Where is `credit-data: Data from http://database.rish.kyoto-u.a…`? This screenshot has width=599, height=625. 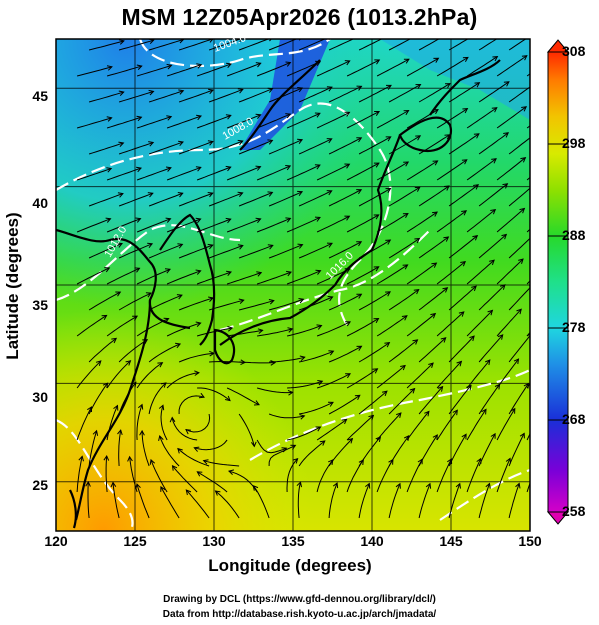
credit-data: Data from http://database.rish.kyoto-u.a… is located at coordinates (299, 614).